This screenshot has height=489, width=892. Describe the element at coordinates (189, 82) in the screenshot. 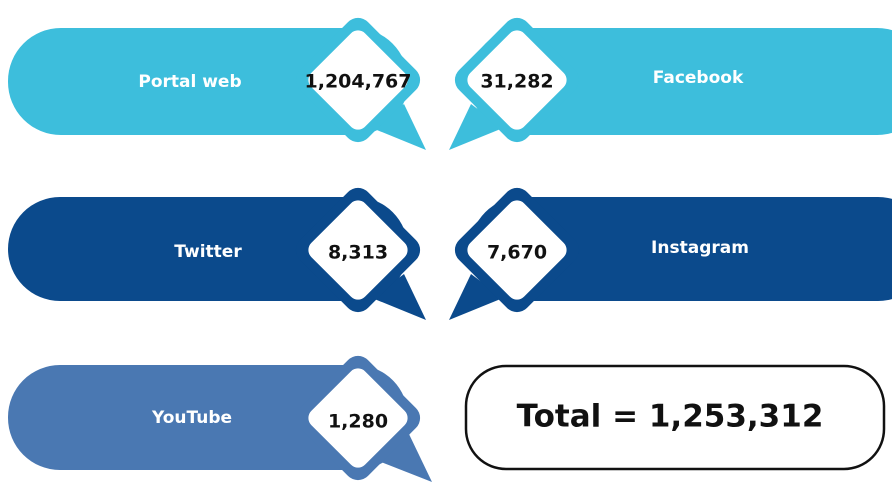

I see `label: Portal web` at that location.